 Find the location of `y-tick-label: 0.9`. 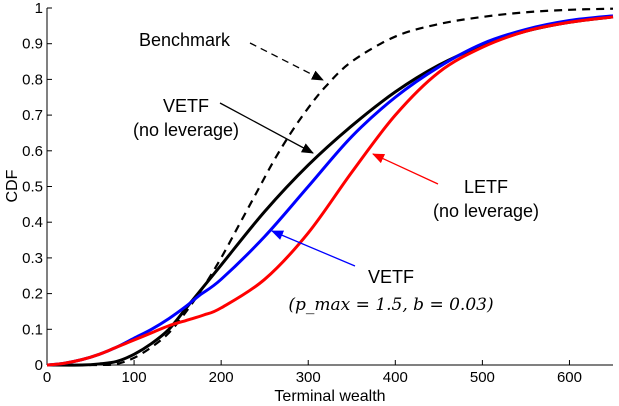

y-tick-label: 0.9 is located at coordinates (32, 44).